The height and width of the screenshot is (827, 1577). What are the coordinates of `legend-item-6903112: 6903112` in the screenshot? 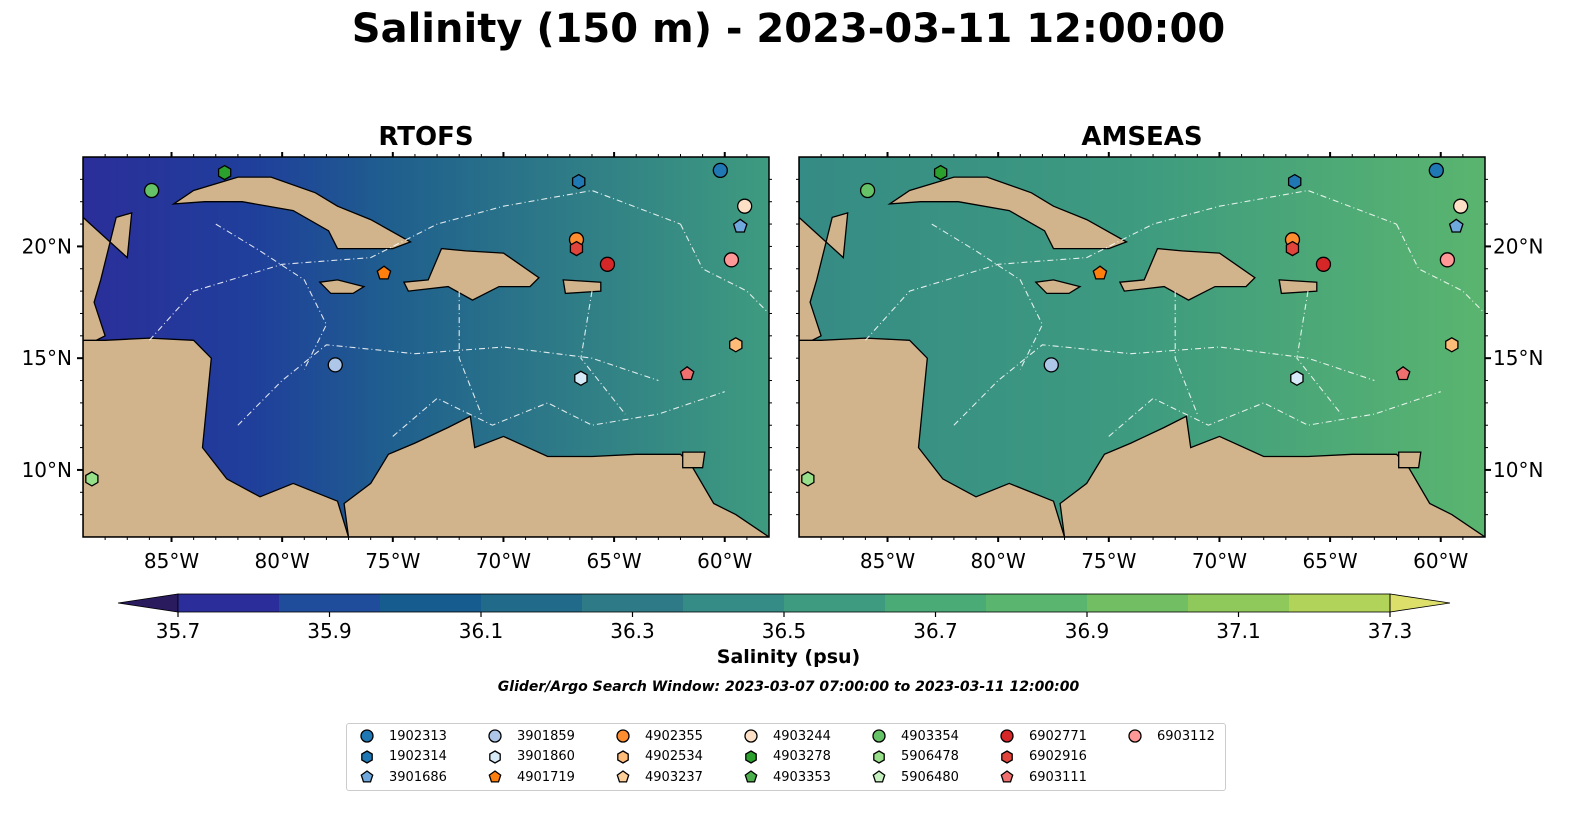 It's located at (1170, 736).